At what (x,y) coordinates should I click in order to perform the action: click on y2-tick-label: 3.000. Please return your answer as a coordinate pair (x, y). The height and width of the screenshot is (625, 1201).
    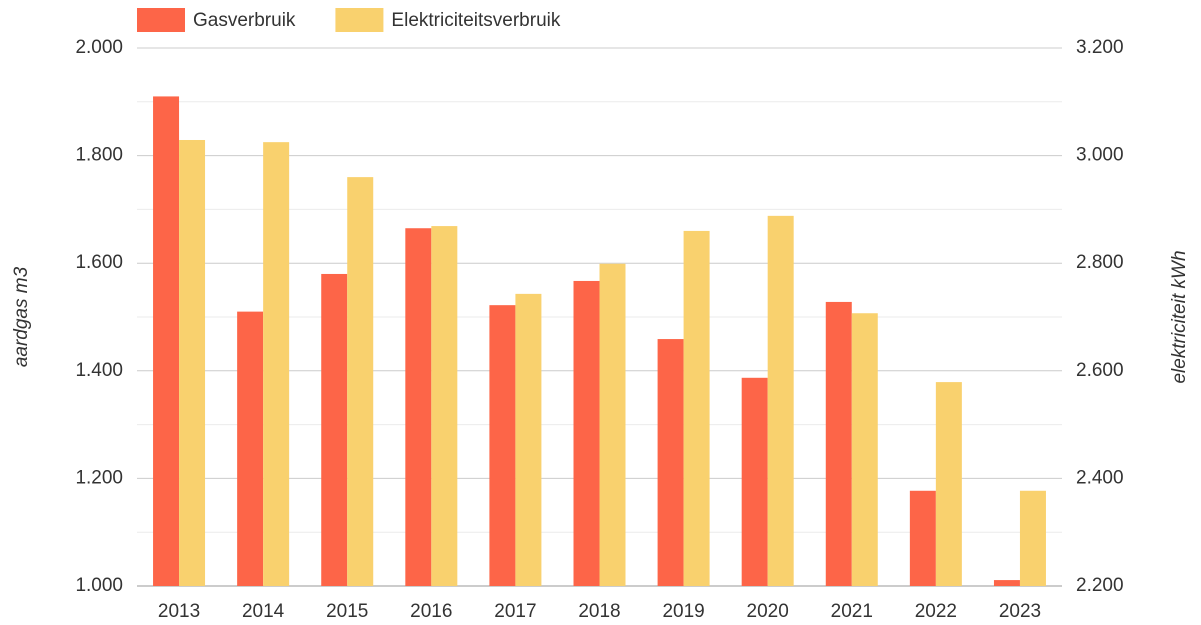
    Looking at the image, I should click on (1100, 155).